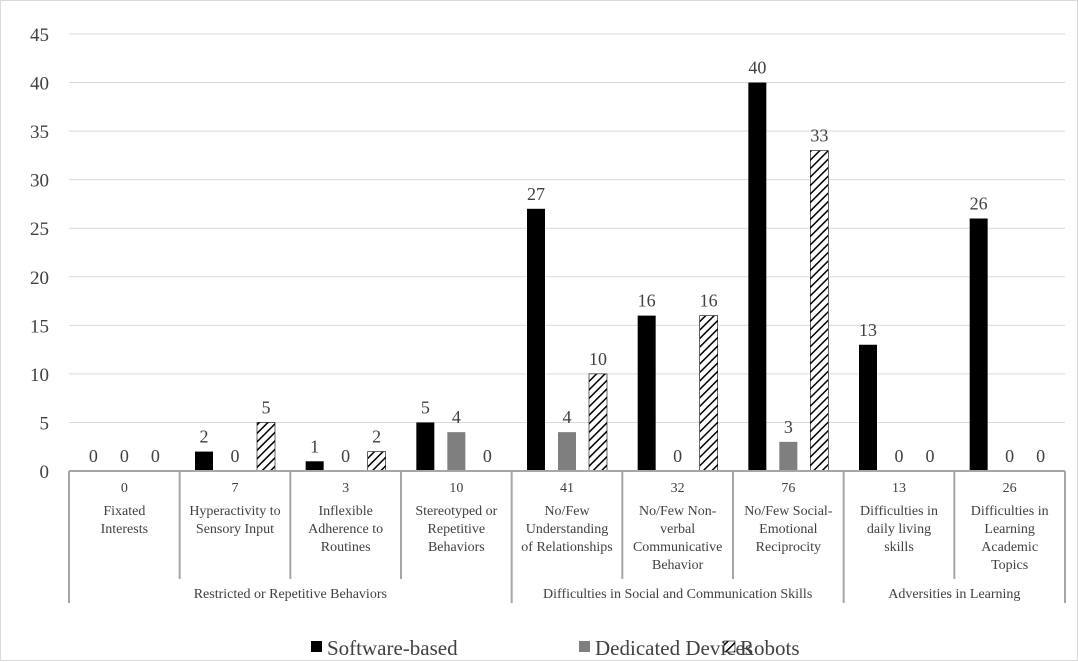 This screenshot has height=662, width=1078. I want to click on category-label-line: Routines, so click(346, 547).